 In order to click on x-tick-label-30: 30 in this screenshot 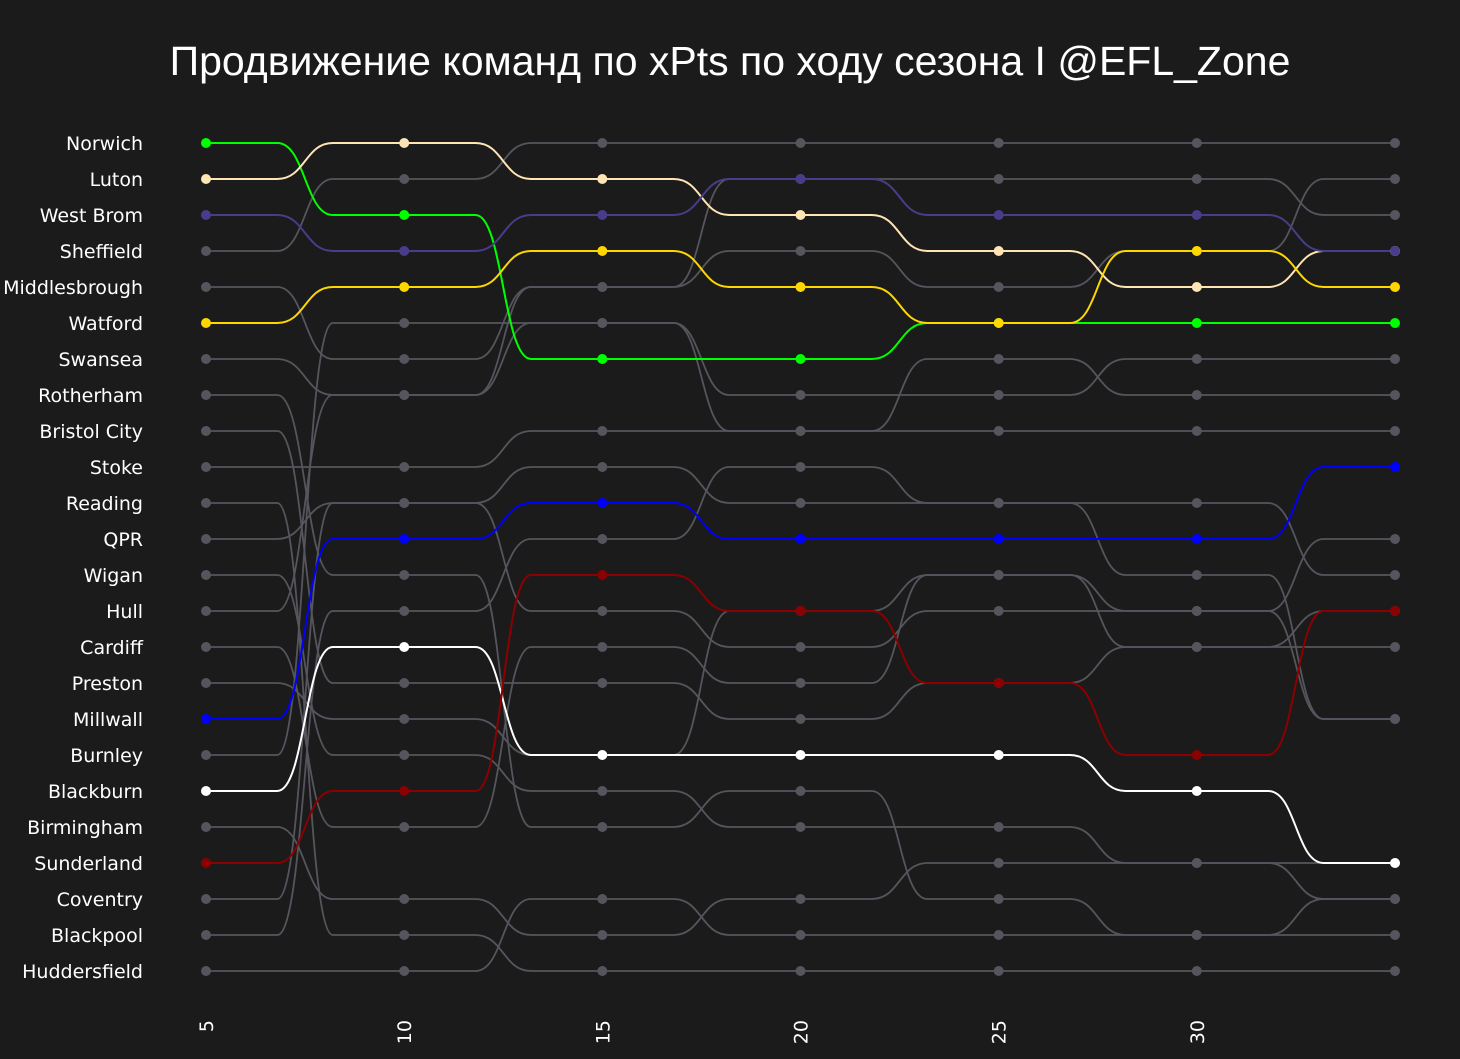, I will do `click(1198, 1032)`.